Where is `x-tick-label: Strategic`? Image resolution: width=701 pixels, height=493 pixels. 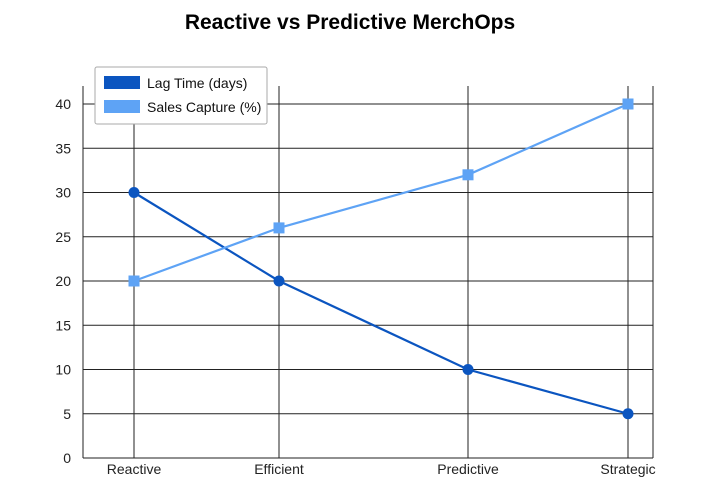 x-tick-label: Strategic is located at coordinates (627, 469).